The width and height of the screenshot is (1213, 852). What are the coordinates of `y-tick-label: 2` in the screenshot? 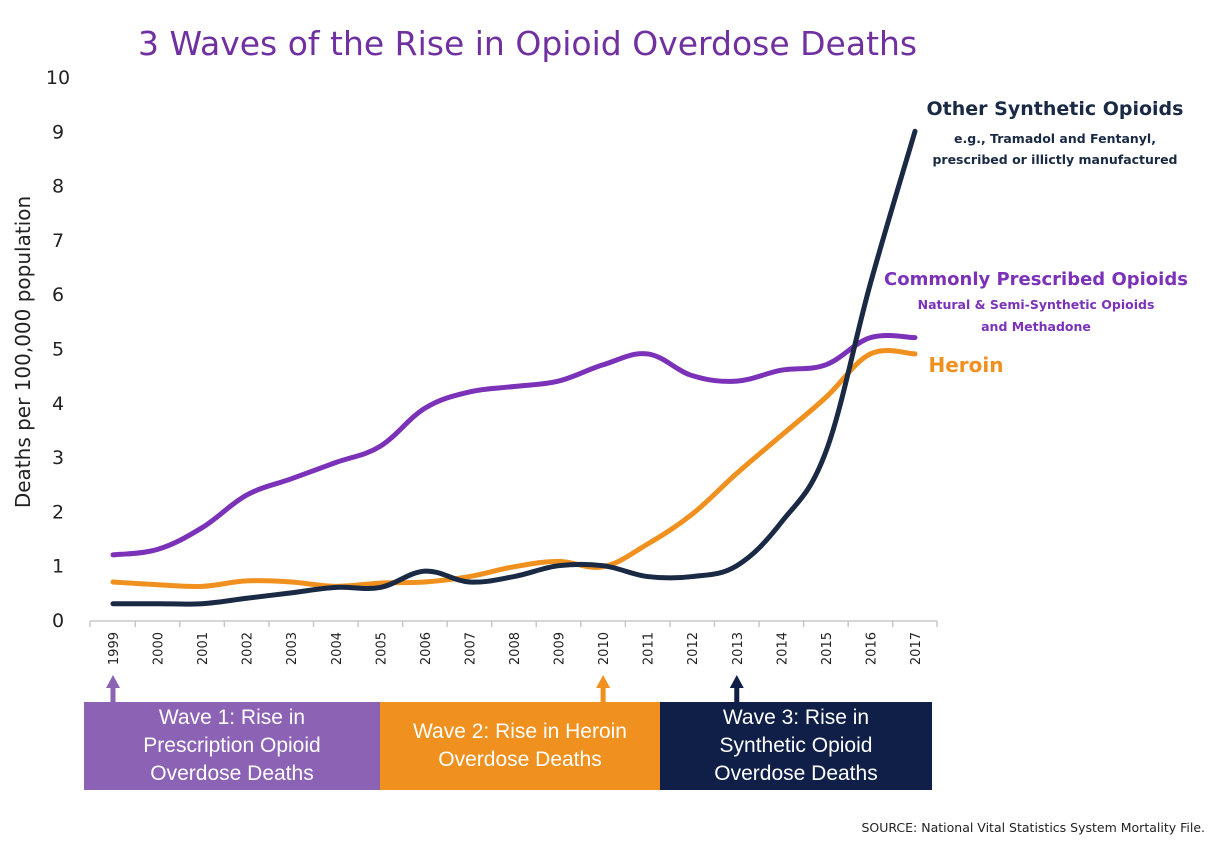 It's located at (58, 512).